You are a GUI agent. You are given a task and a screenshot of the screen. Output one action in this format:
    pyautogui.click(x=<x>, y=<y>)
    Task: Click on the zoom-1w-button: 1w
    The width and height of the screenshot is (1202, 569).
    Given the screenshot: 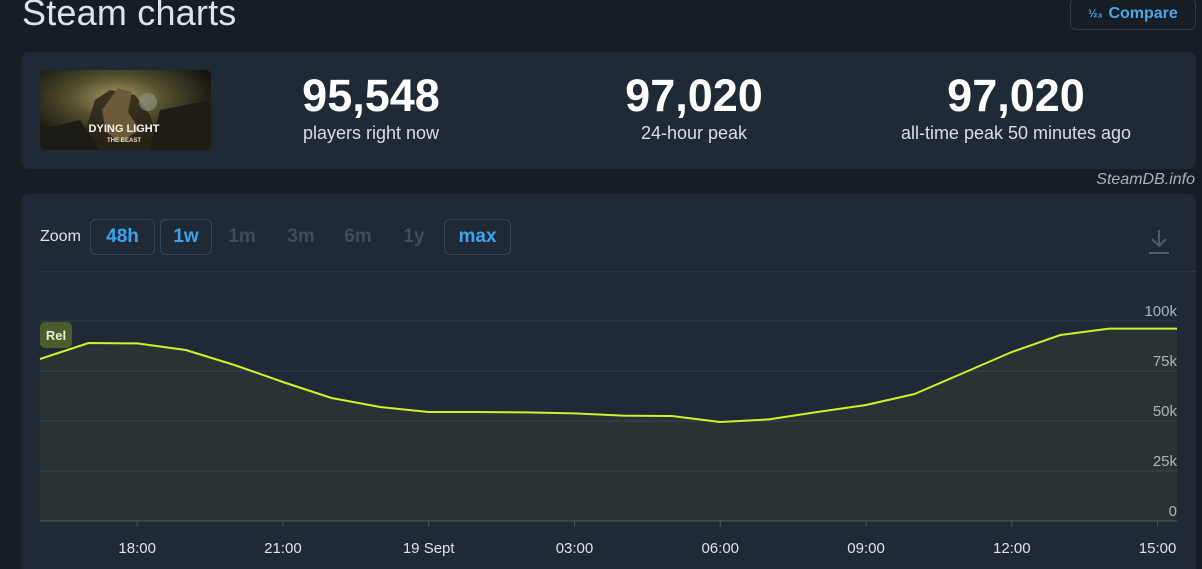 What is the action you would take?
    pyautogui.click(x=186, y=237)
    